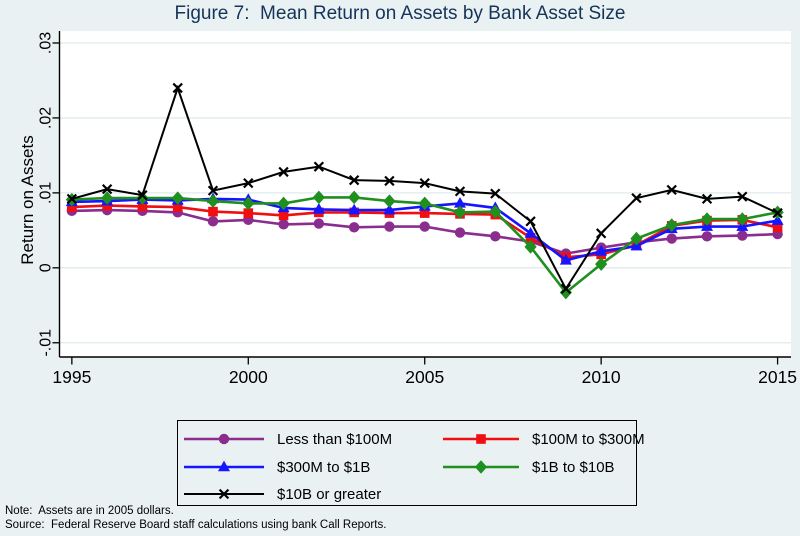 The image size is (800, 536). What do you see at coordinates (324, 467) in the screenshot?
I see `legend-label-2: $300M to $1B` at bounding box center [324, 467].